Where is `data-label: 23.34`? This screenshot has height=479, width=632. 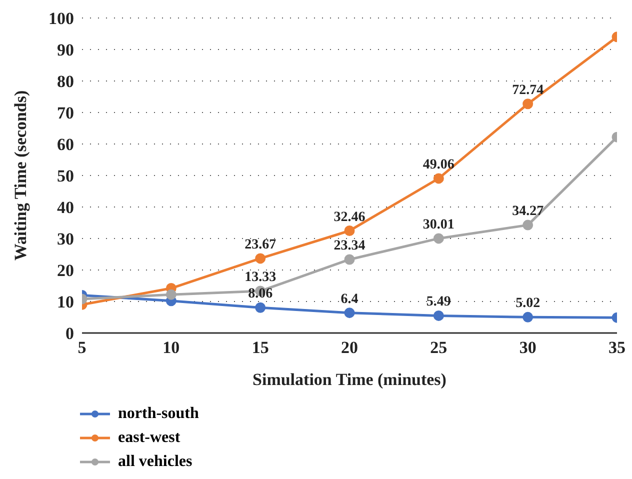
data-label: 23.34 is located at coordinates (350, 246).